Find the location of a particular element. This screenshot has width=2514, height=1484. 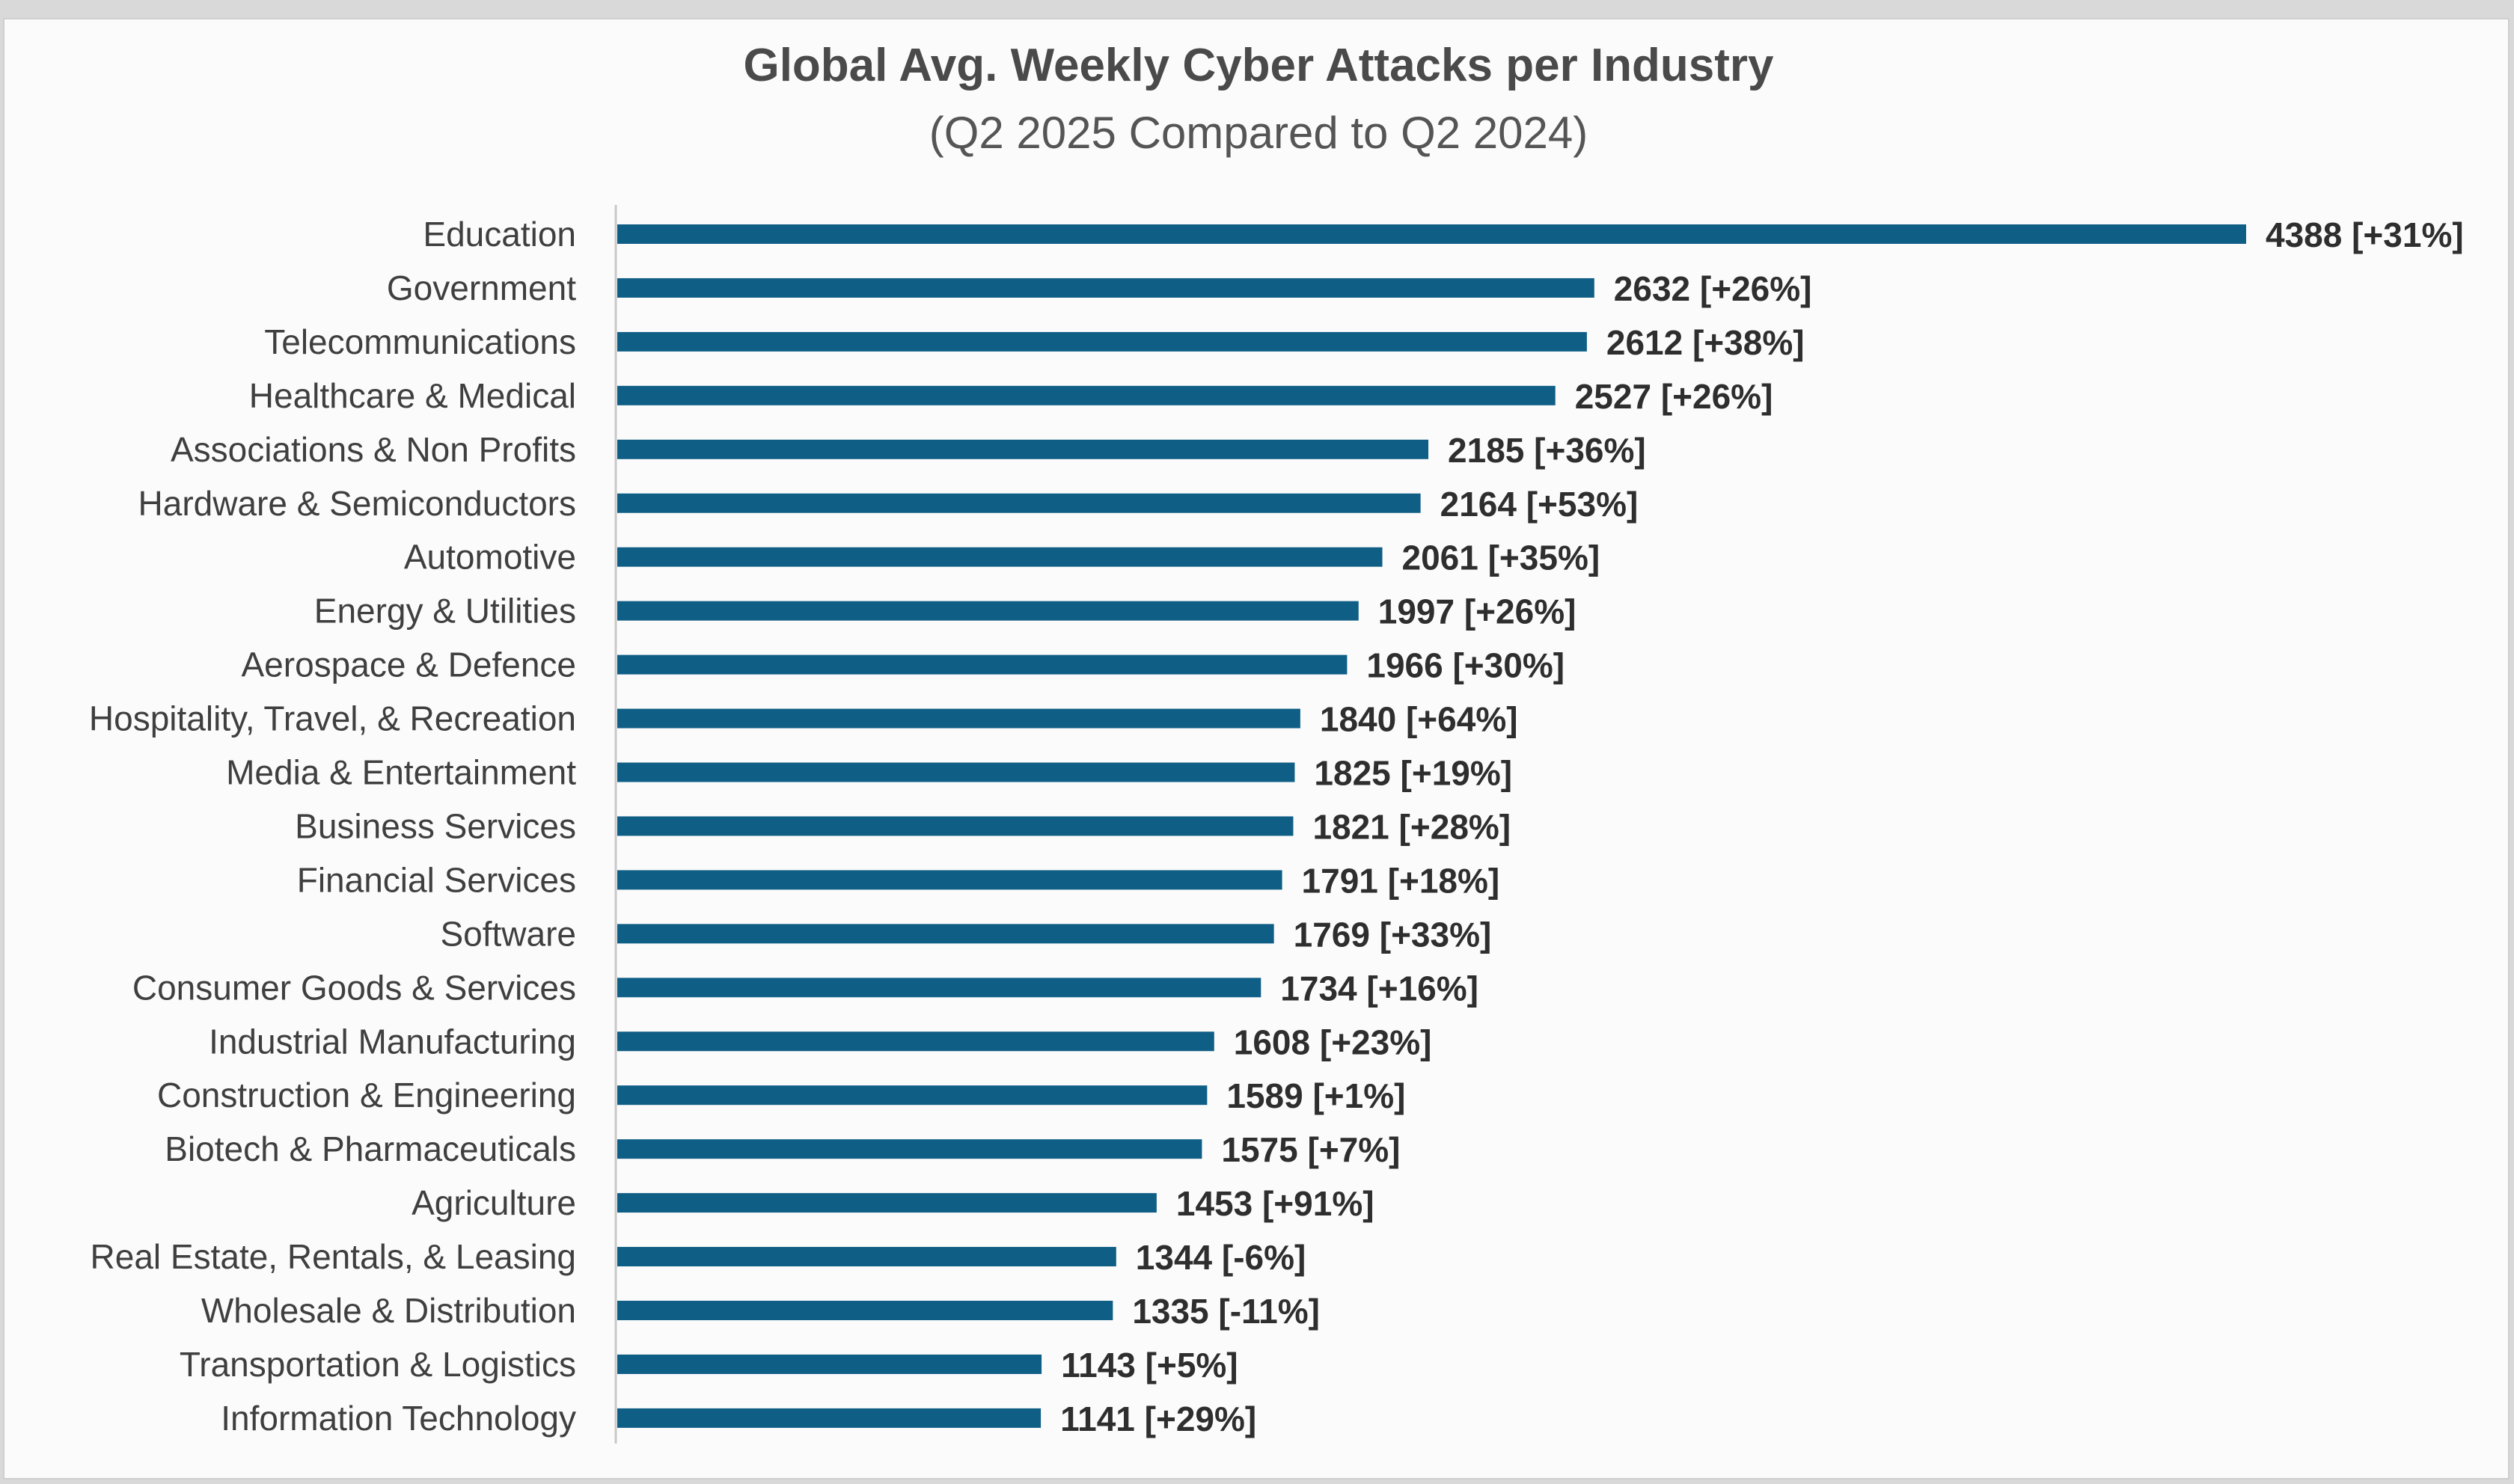

category-label: Automotive is located at coordinates (490, 557).